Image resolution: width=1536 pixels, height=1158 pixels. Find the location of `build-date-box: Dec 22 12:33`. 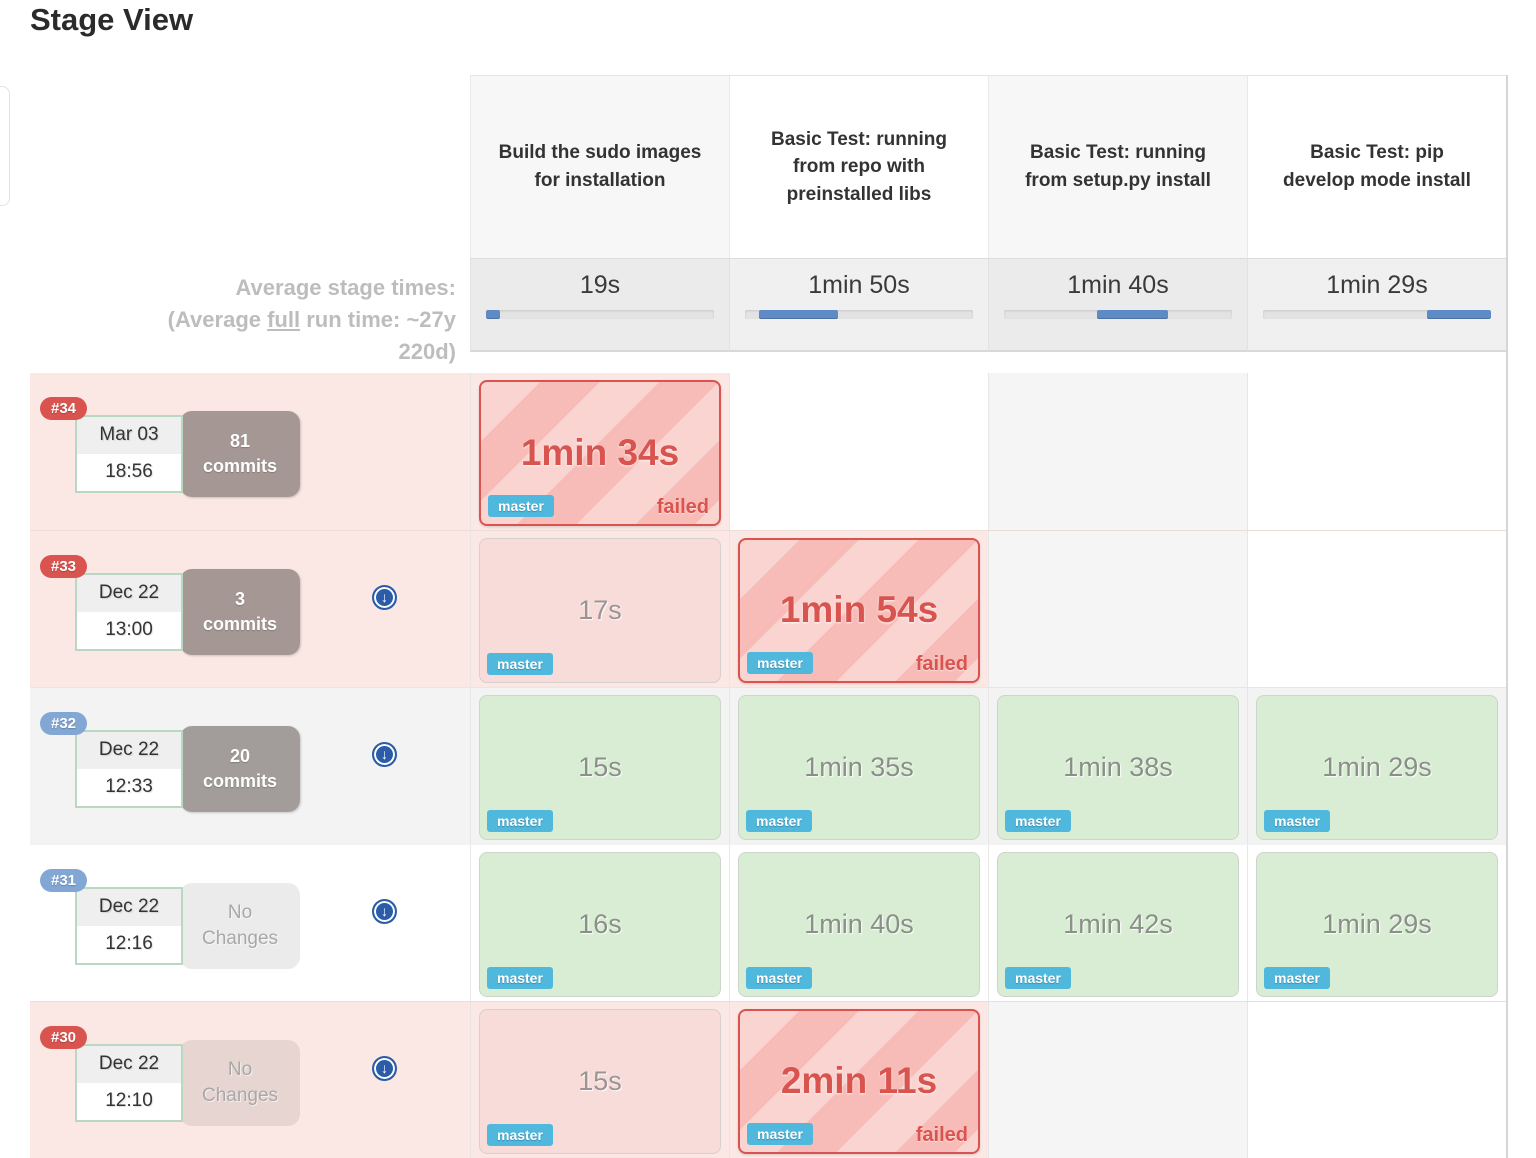

build-date-box: Dec 22 12:33 is located at coordinates (129, 768).